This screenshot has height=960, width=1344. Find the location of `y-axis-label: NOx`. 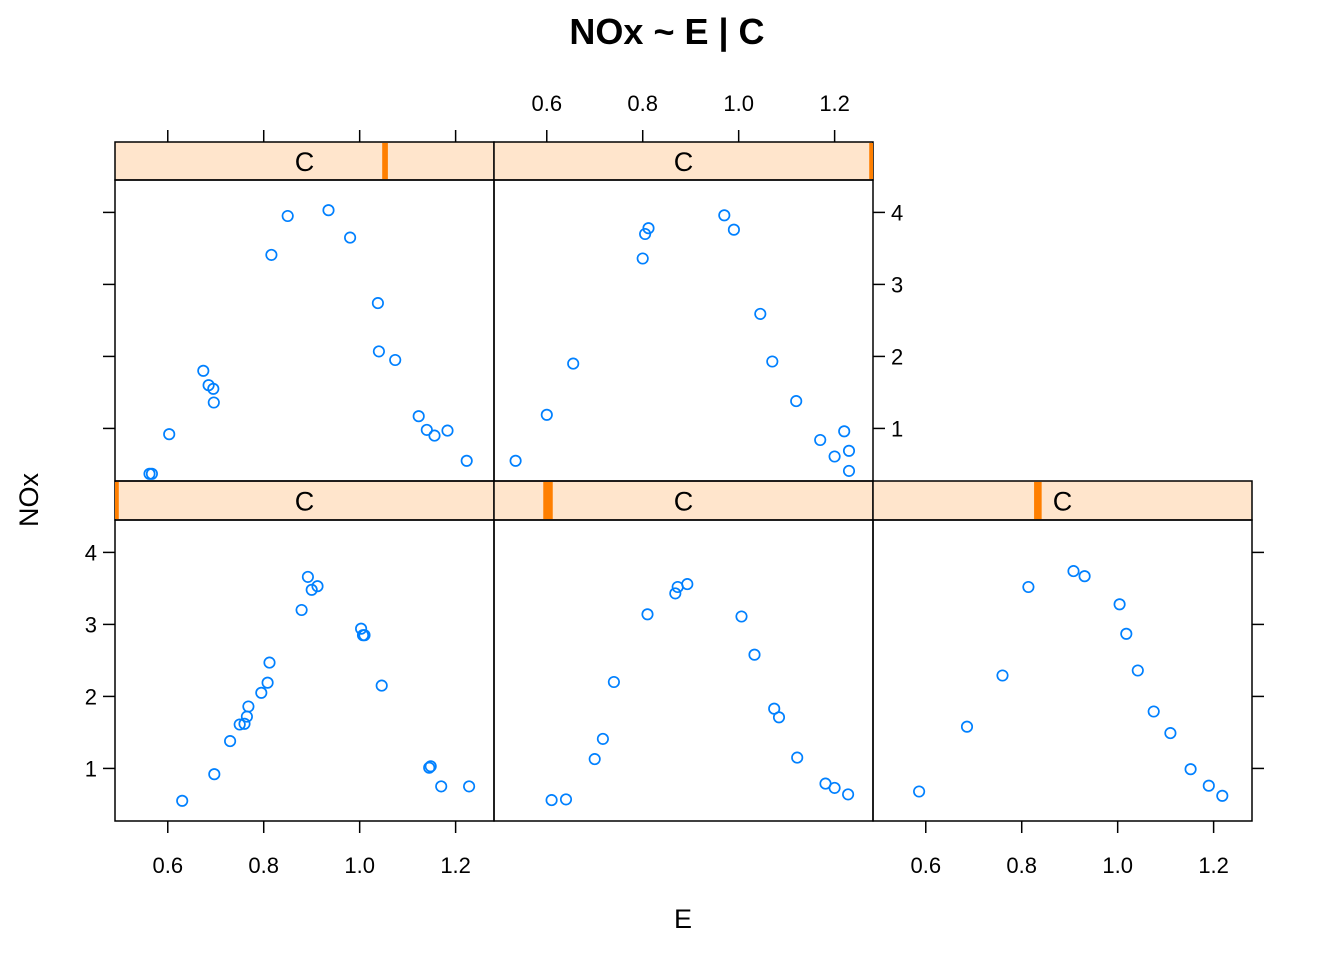

y-axis-label: NOx is located at coordinates (29, 500).